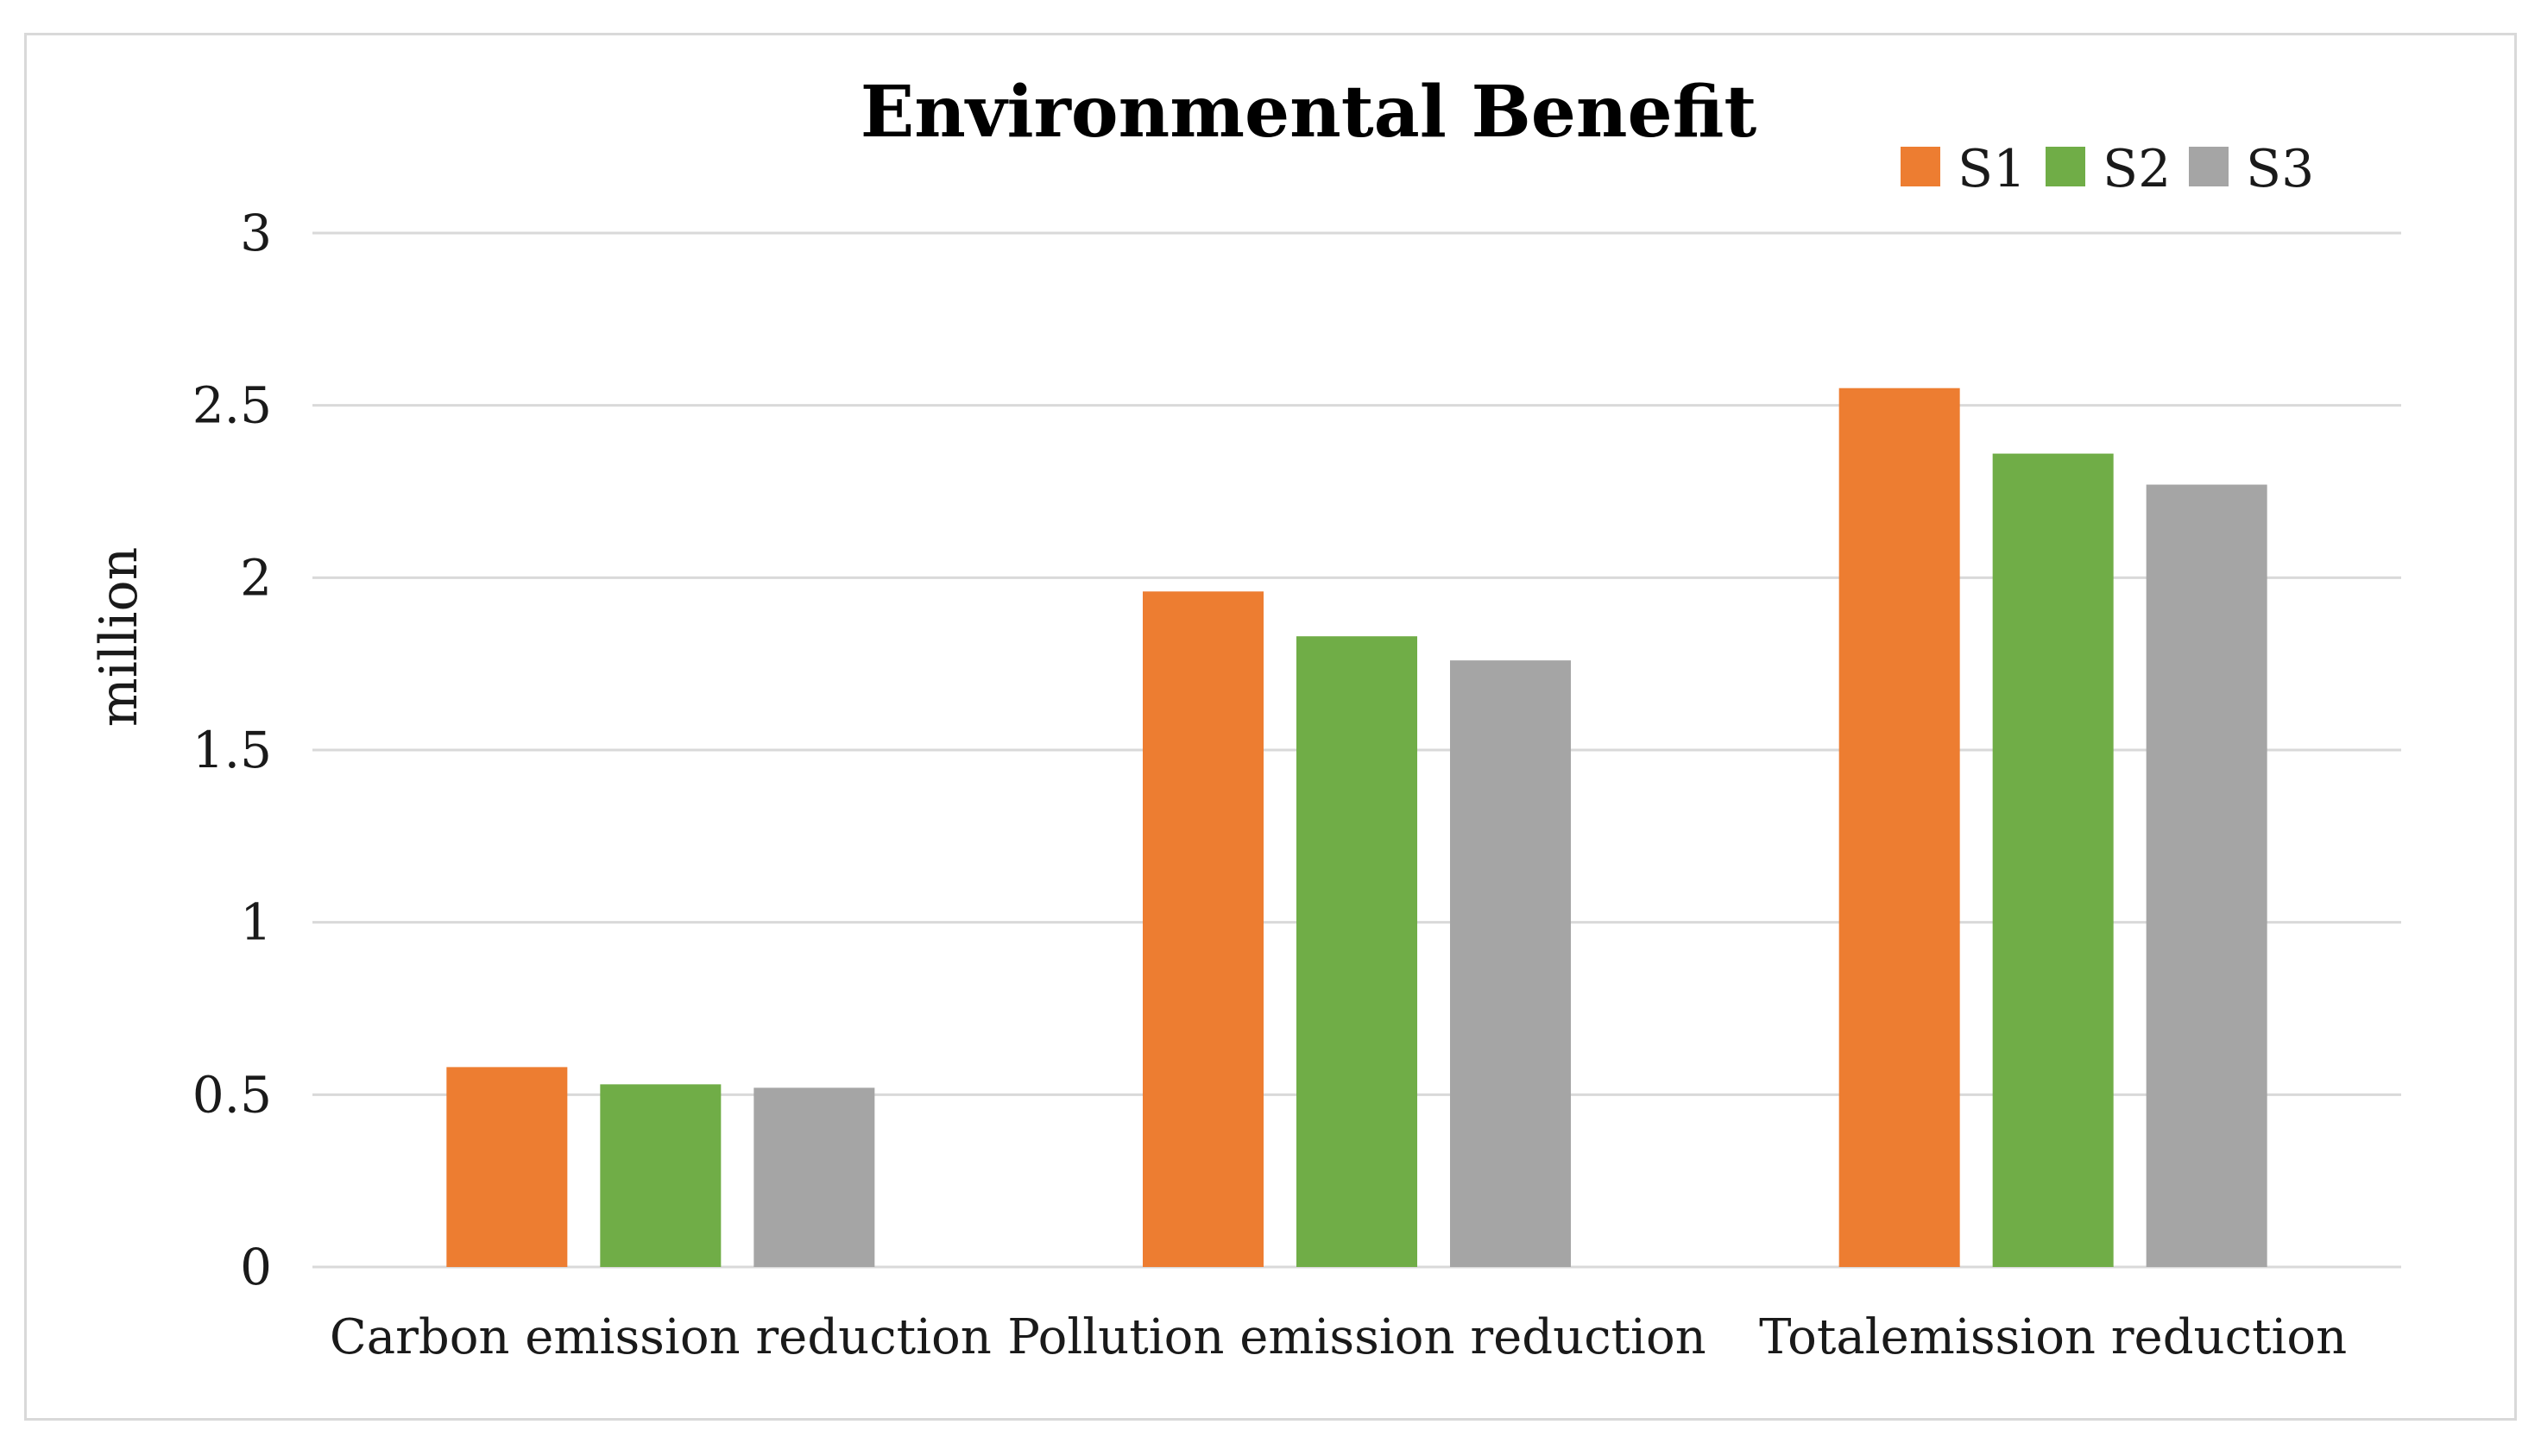  What do you see at coordinates (2280, 169) in the screenshot?
I see `legend-label-s3: S3` at bounding box center [2280, 169].